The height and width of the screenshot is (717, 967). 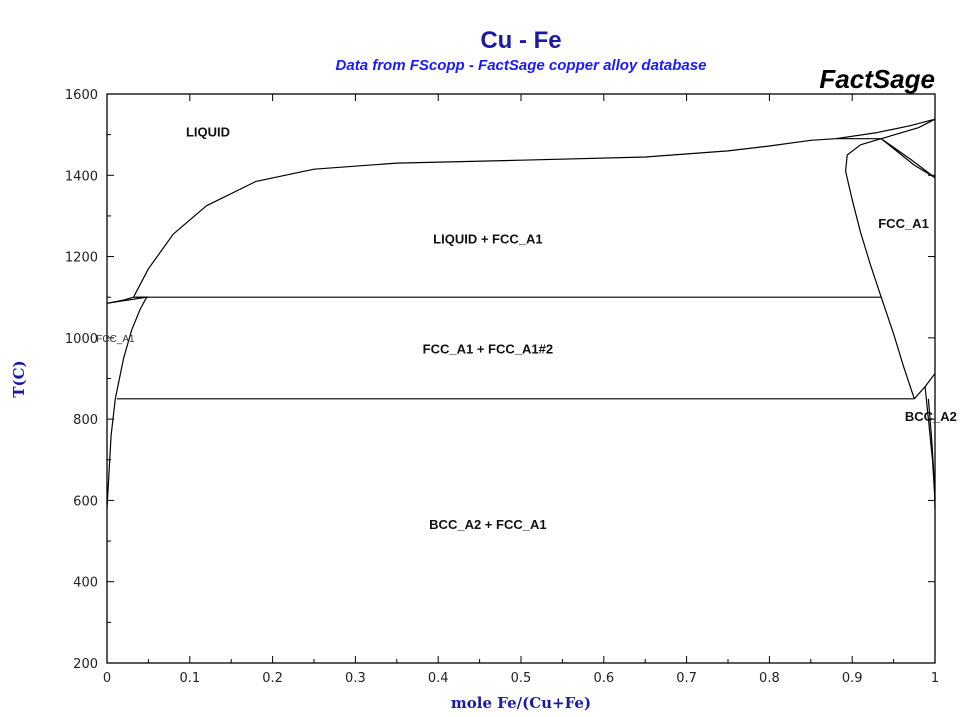 What do you see at coordinates (85, 501) in the screenshot?
I see `y-tick-label: 600` at bounding box center [85, 501].